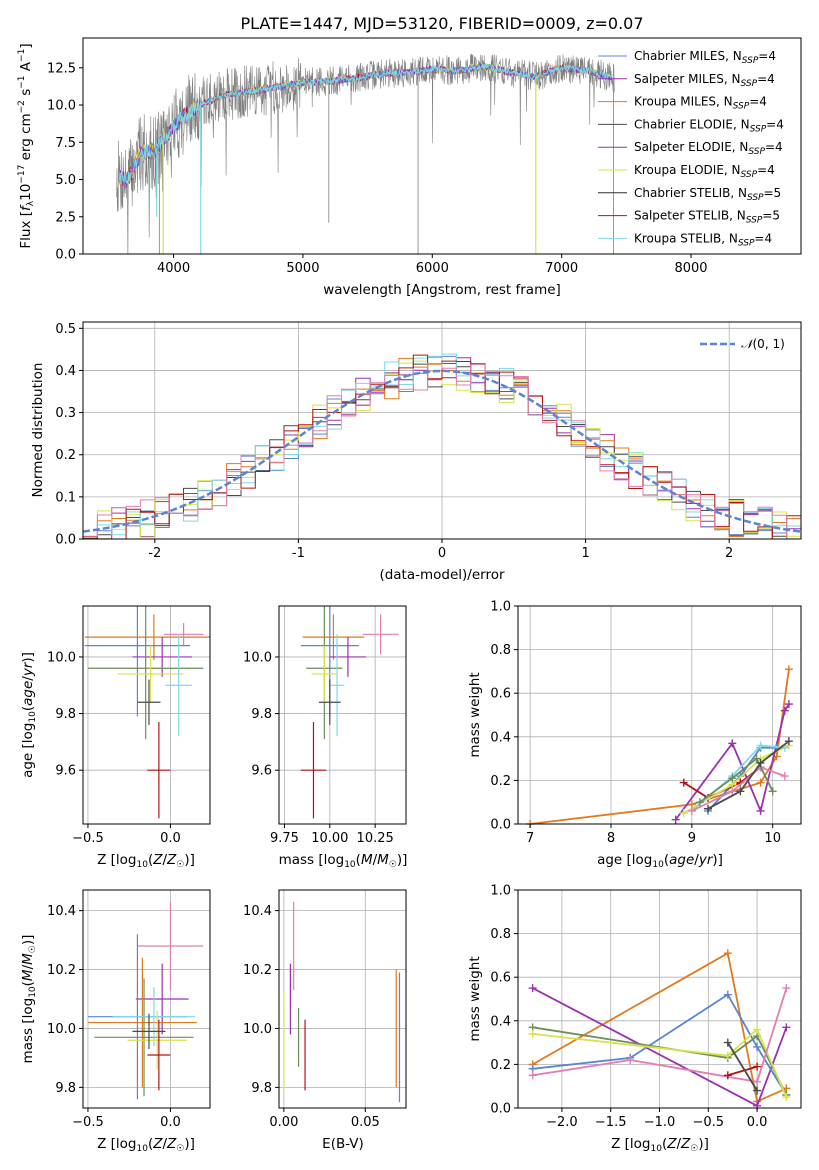 The image size is (819, 1170). I want to click on mass-z-ylabel: mass [log10(M/M☉)], so click(29, 999).